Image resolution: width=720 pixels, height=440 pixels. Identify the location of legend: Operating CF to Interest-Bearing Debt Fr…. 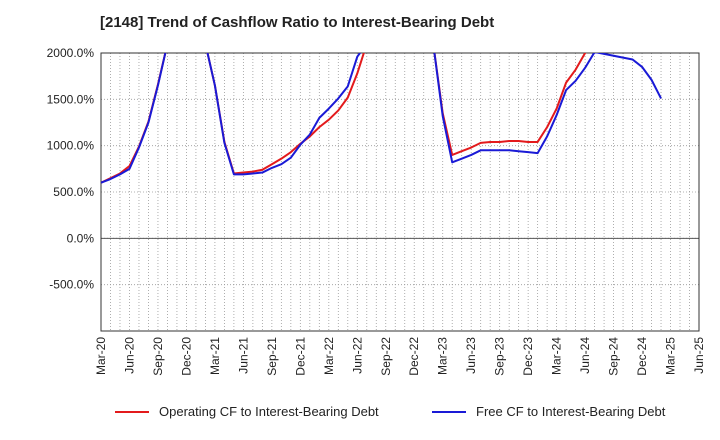
(360, 414).